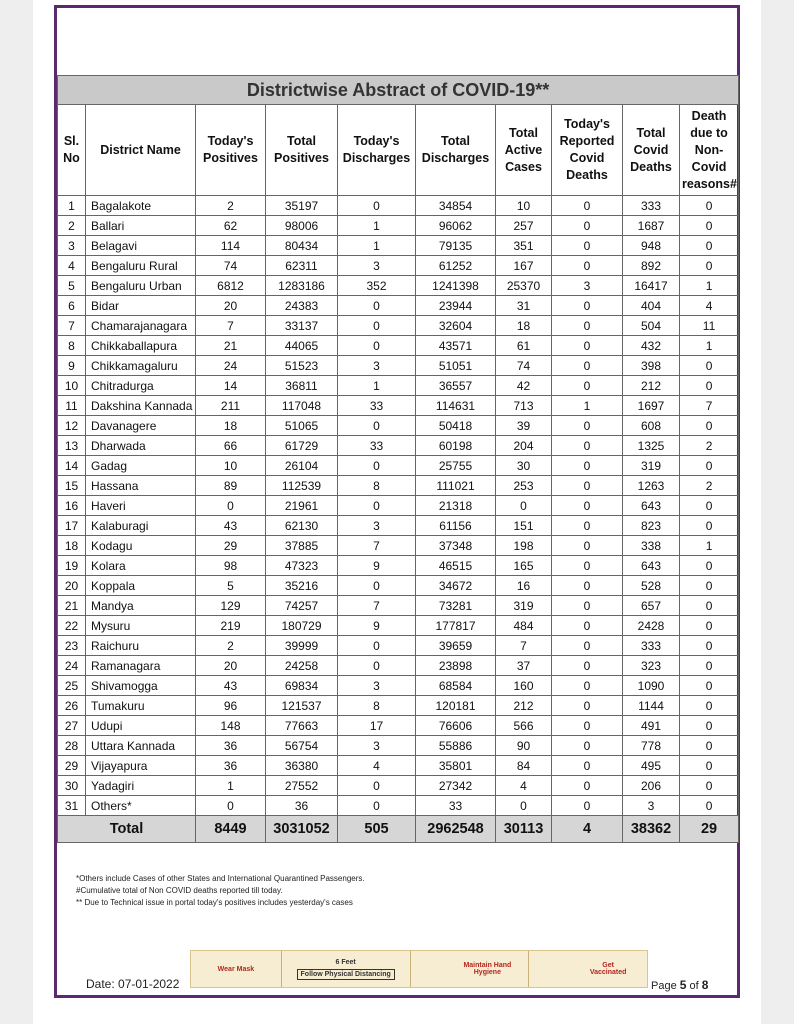  What do you see at coordinates (523, 425) in the screenshot?
I see `cell: 39` at bounding box center [523, 425].